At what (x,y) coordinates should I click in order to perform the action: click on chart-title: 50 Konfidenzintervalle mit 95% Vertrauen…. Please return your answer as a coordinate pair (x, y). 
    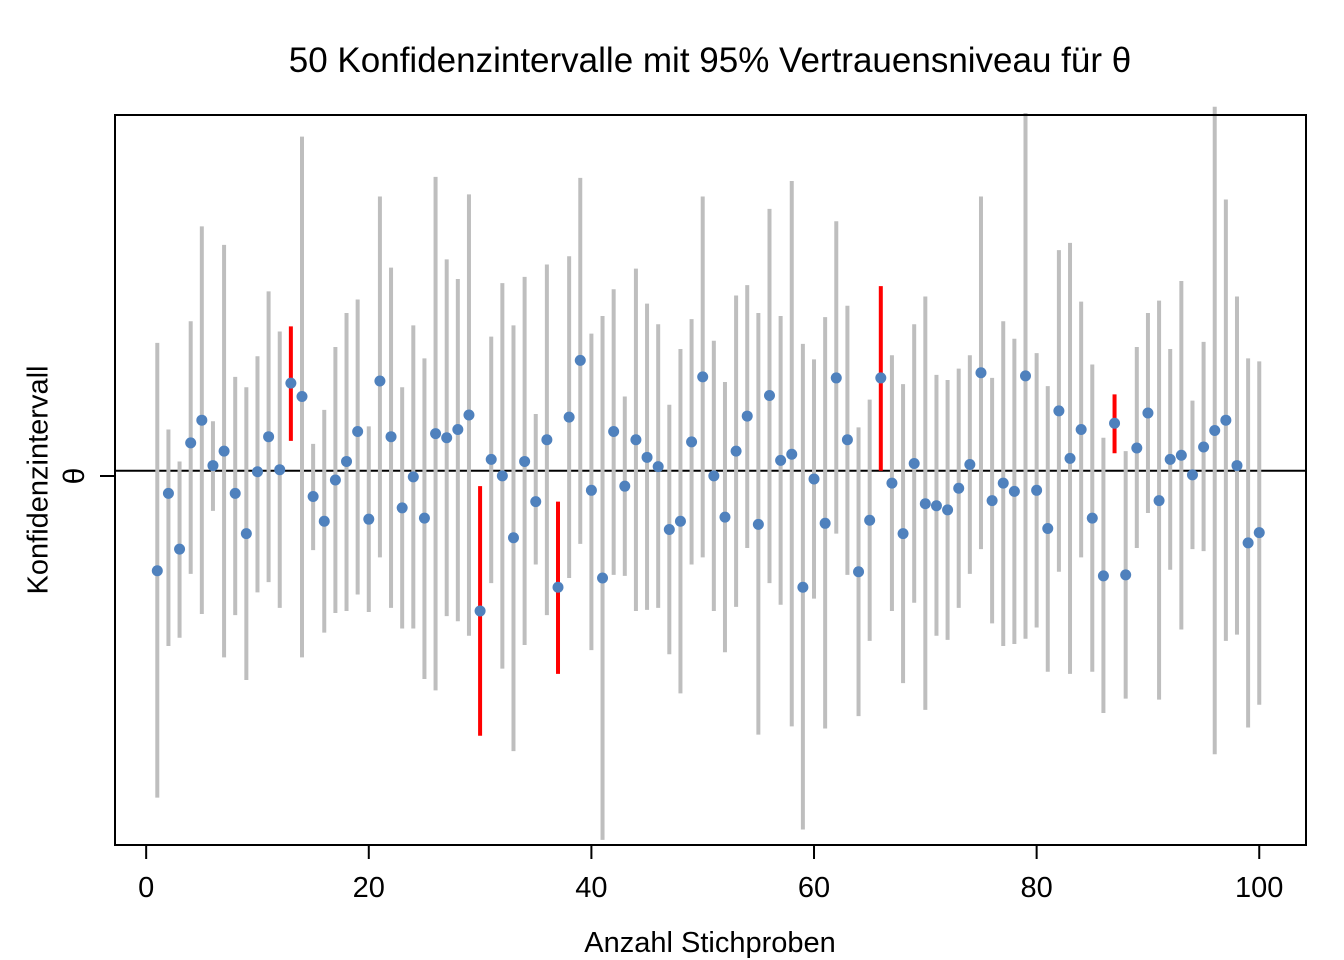
    Looking at the image, I should click on (710, 60).